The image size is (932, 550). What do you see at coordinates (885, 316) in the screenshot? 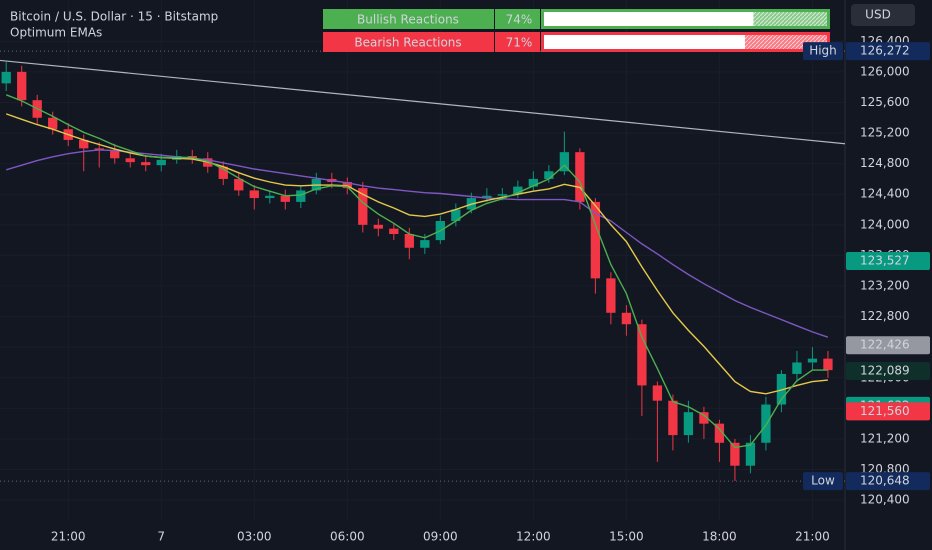
I see `y-tick-label: 122,800` at bounding box center [885, 316].